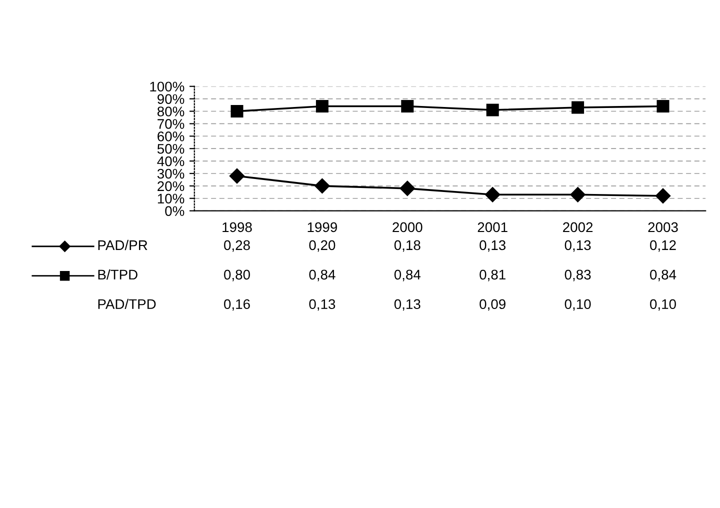  Describe the element at coordinates (171, 186) in the screenshot. I see `y-tick-label: 20%` at that location.